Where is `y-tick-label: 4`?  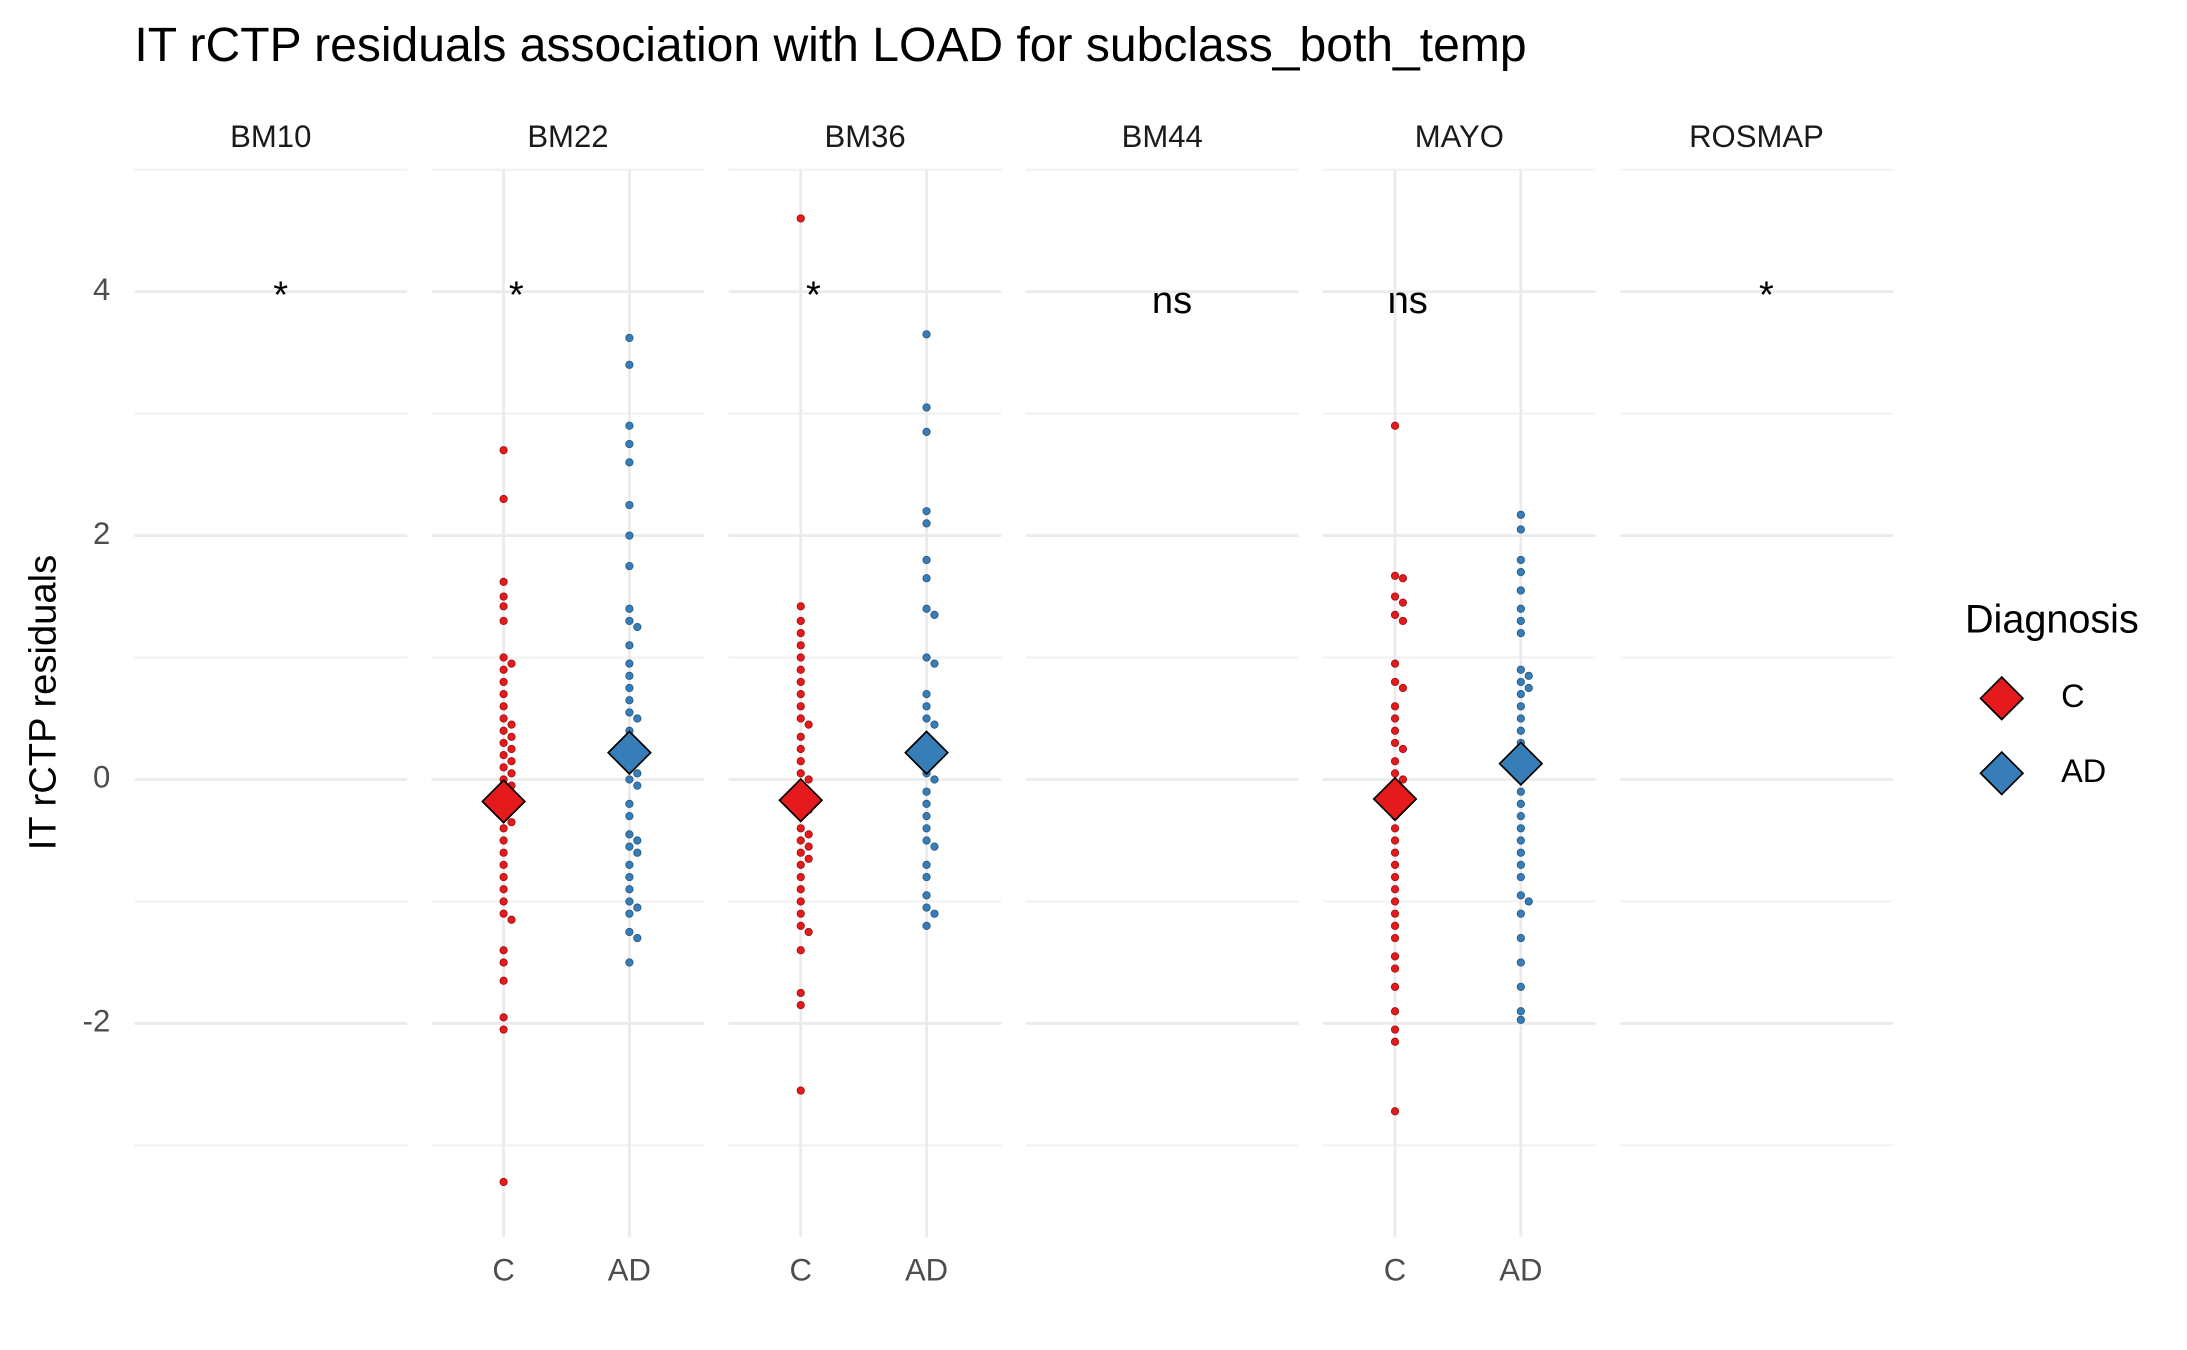
y-tick-label: 4 is located at coordinates (101, 289).